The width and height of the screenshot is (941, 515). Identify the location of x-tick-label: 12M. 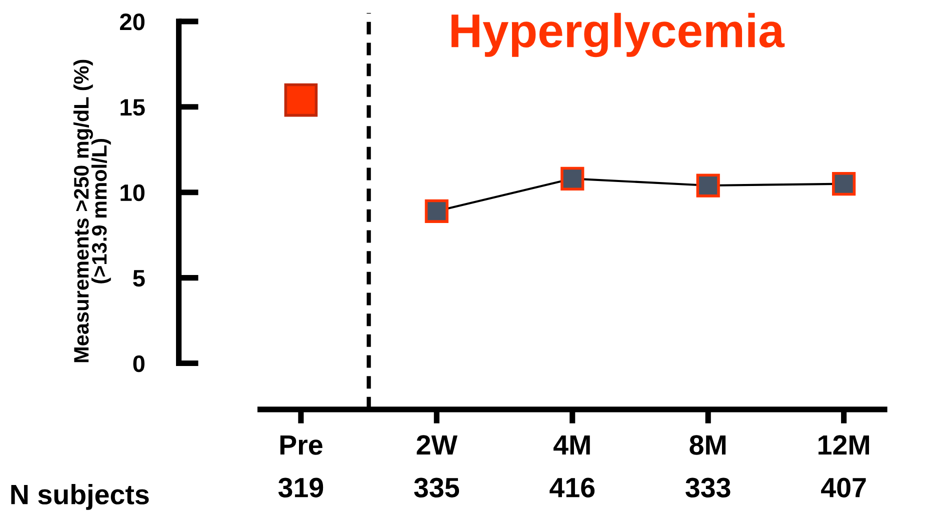
(843, 445).